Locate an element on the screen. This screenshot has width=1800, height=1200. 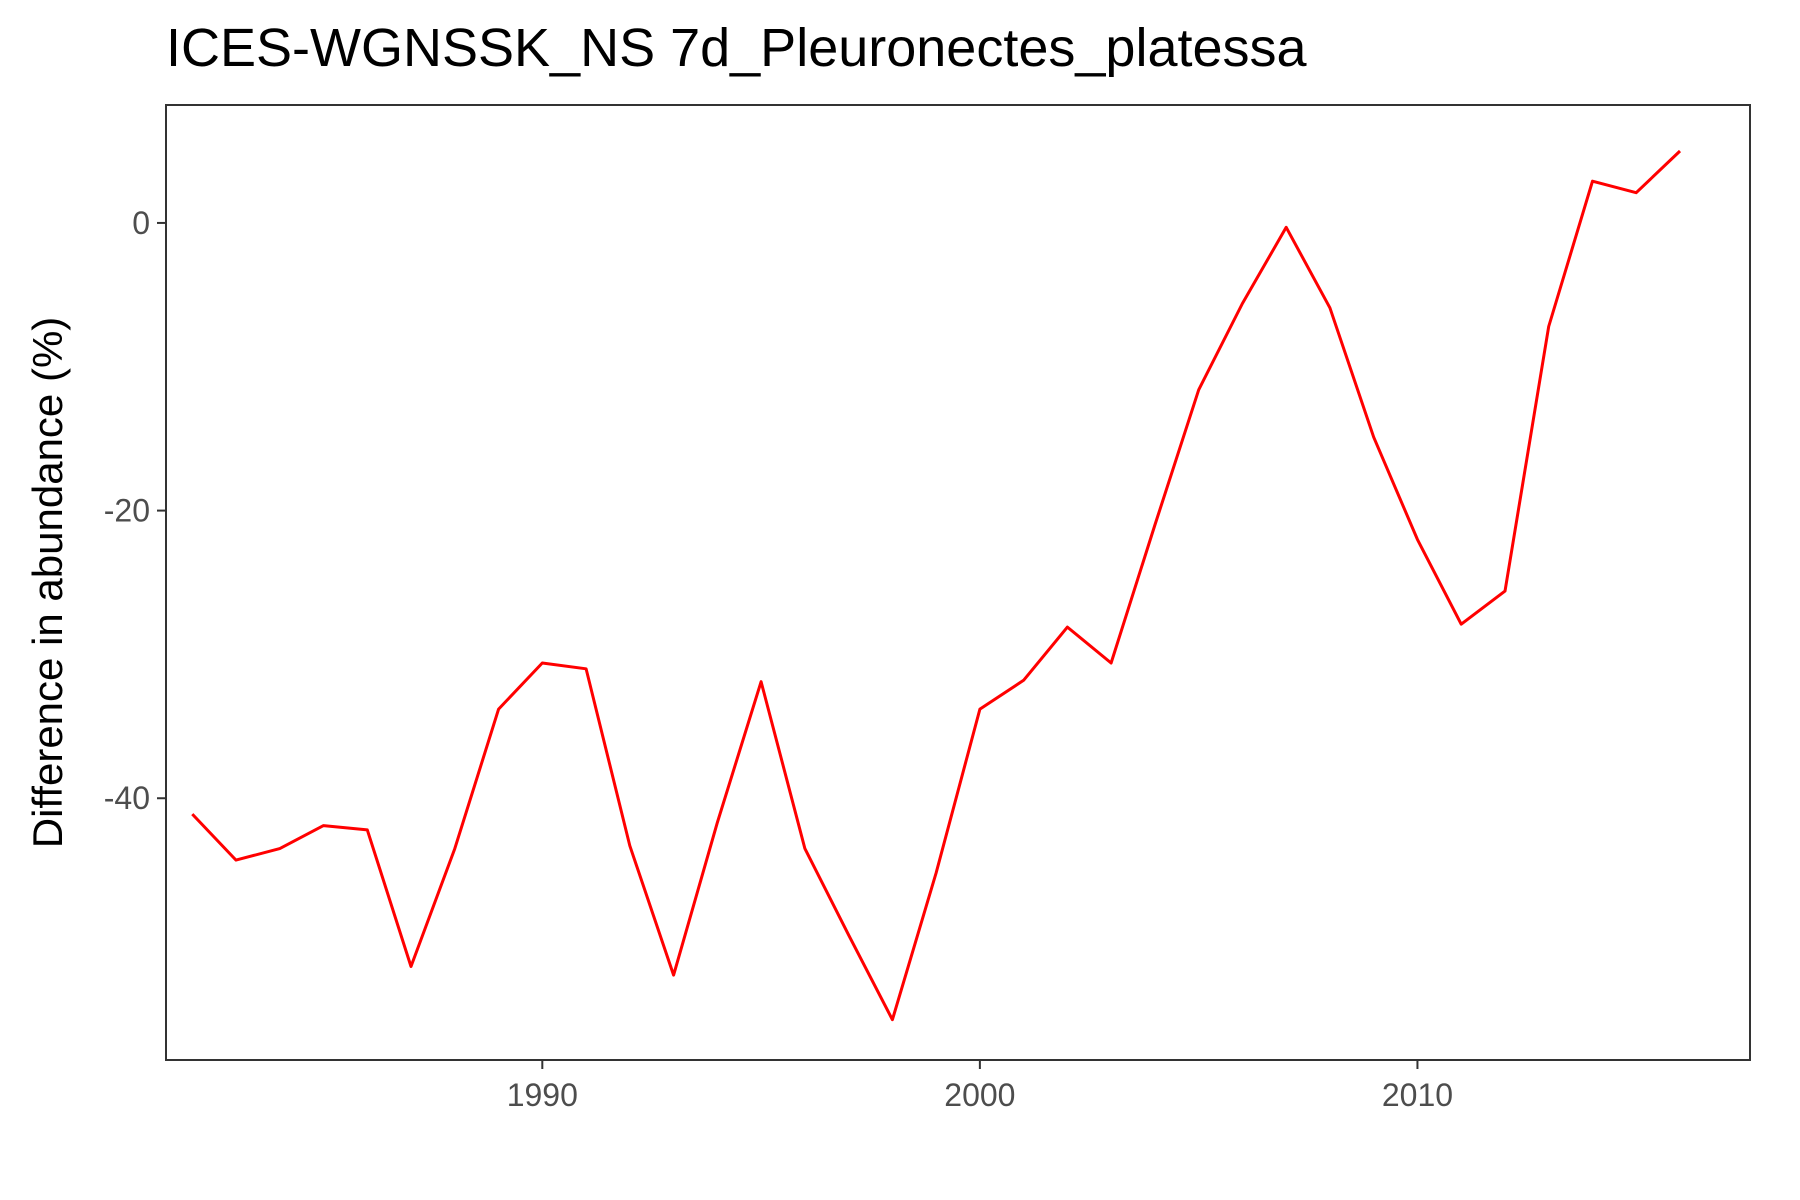
x-axis-ticks: 1990 2000 2010 is located at coordinates (980, 1086).